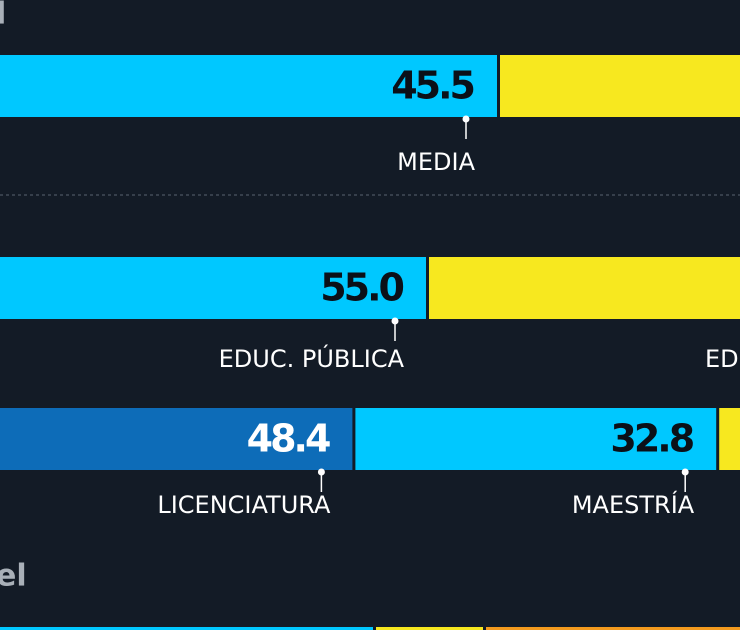 The image size is (740, 630). Describe the element at coordinates (244, 505) in the screenshot. I see `segment-label: LICENCIATURA` at that location.